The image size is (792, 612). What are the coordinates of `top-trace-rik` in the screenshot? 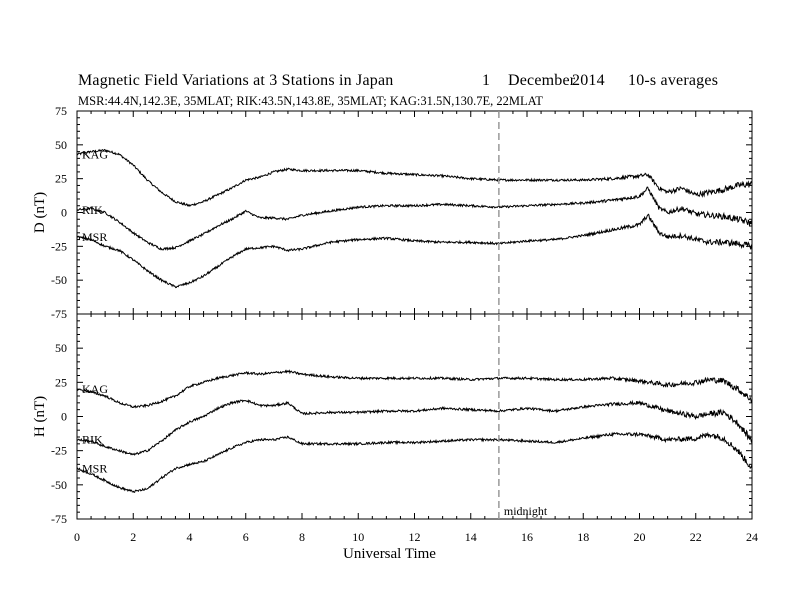 It's located at (414, 218).